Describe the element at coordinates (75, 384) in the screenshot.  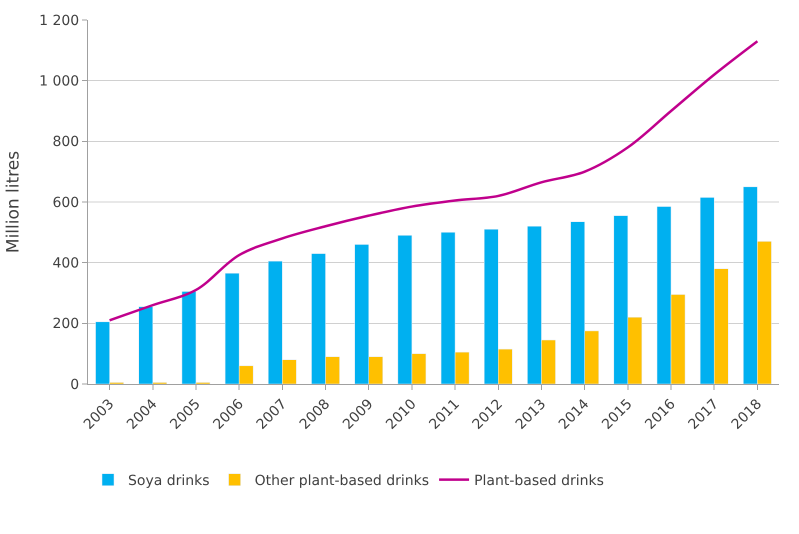
I see `y-tick-label: 0` at that location.